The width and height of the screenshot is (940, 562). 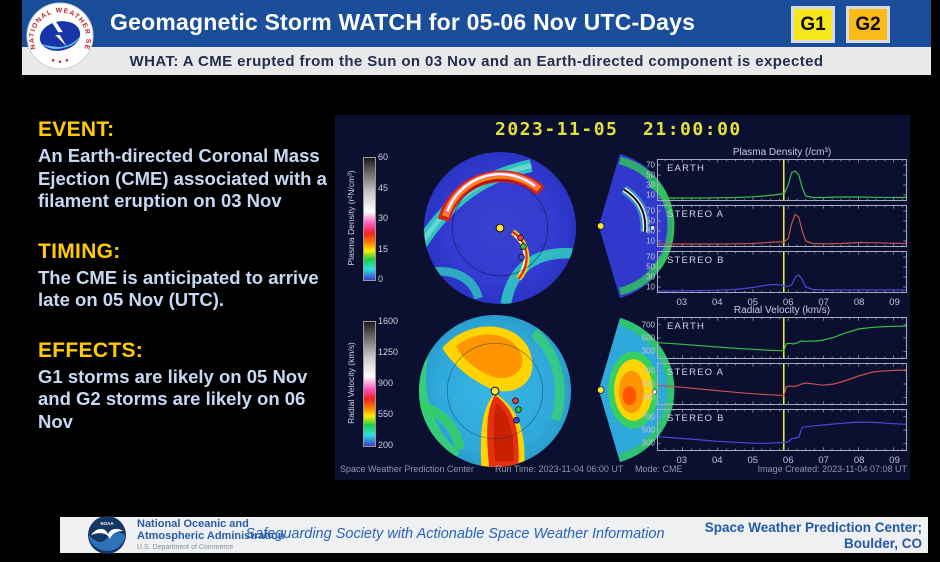 I want to click on y-tick-label: 300, so click(x=648, y=443).